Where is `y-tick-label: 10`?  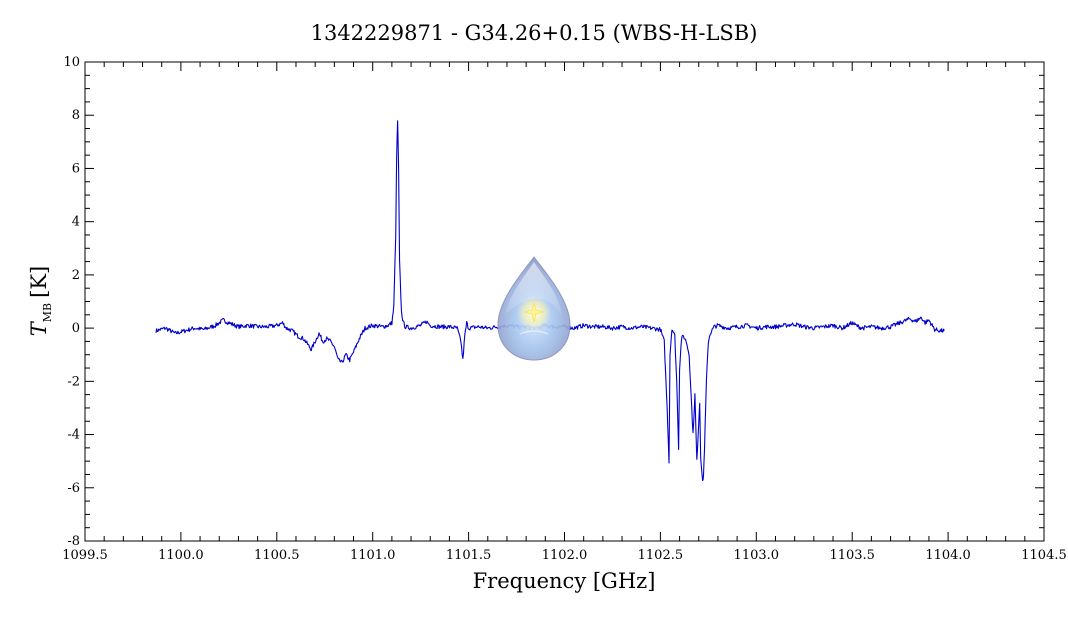
y-tick-label: 10 is located at coordinates (71, 62).